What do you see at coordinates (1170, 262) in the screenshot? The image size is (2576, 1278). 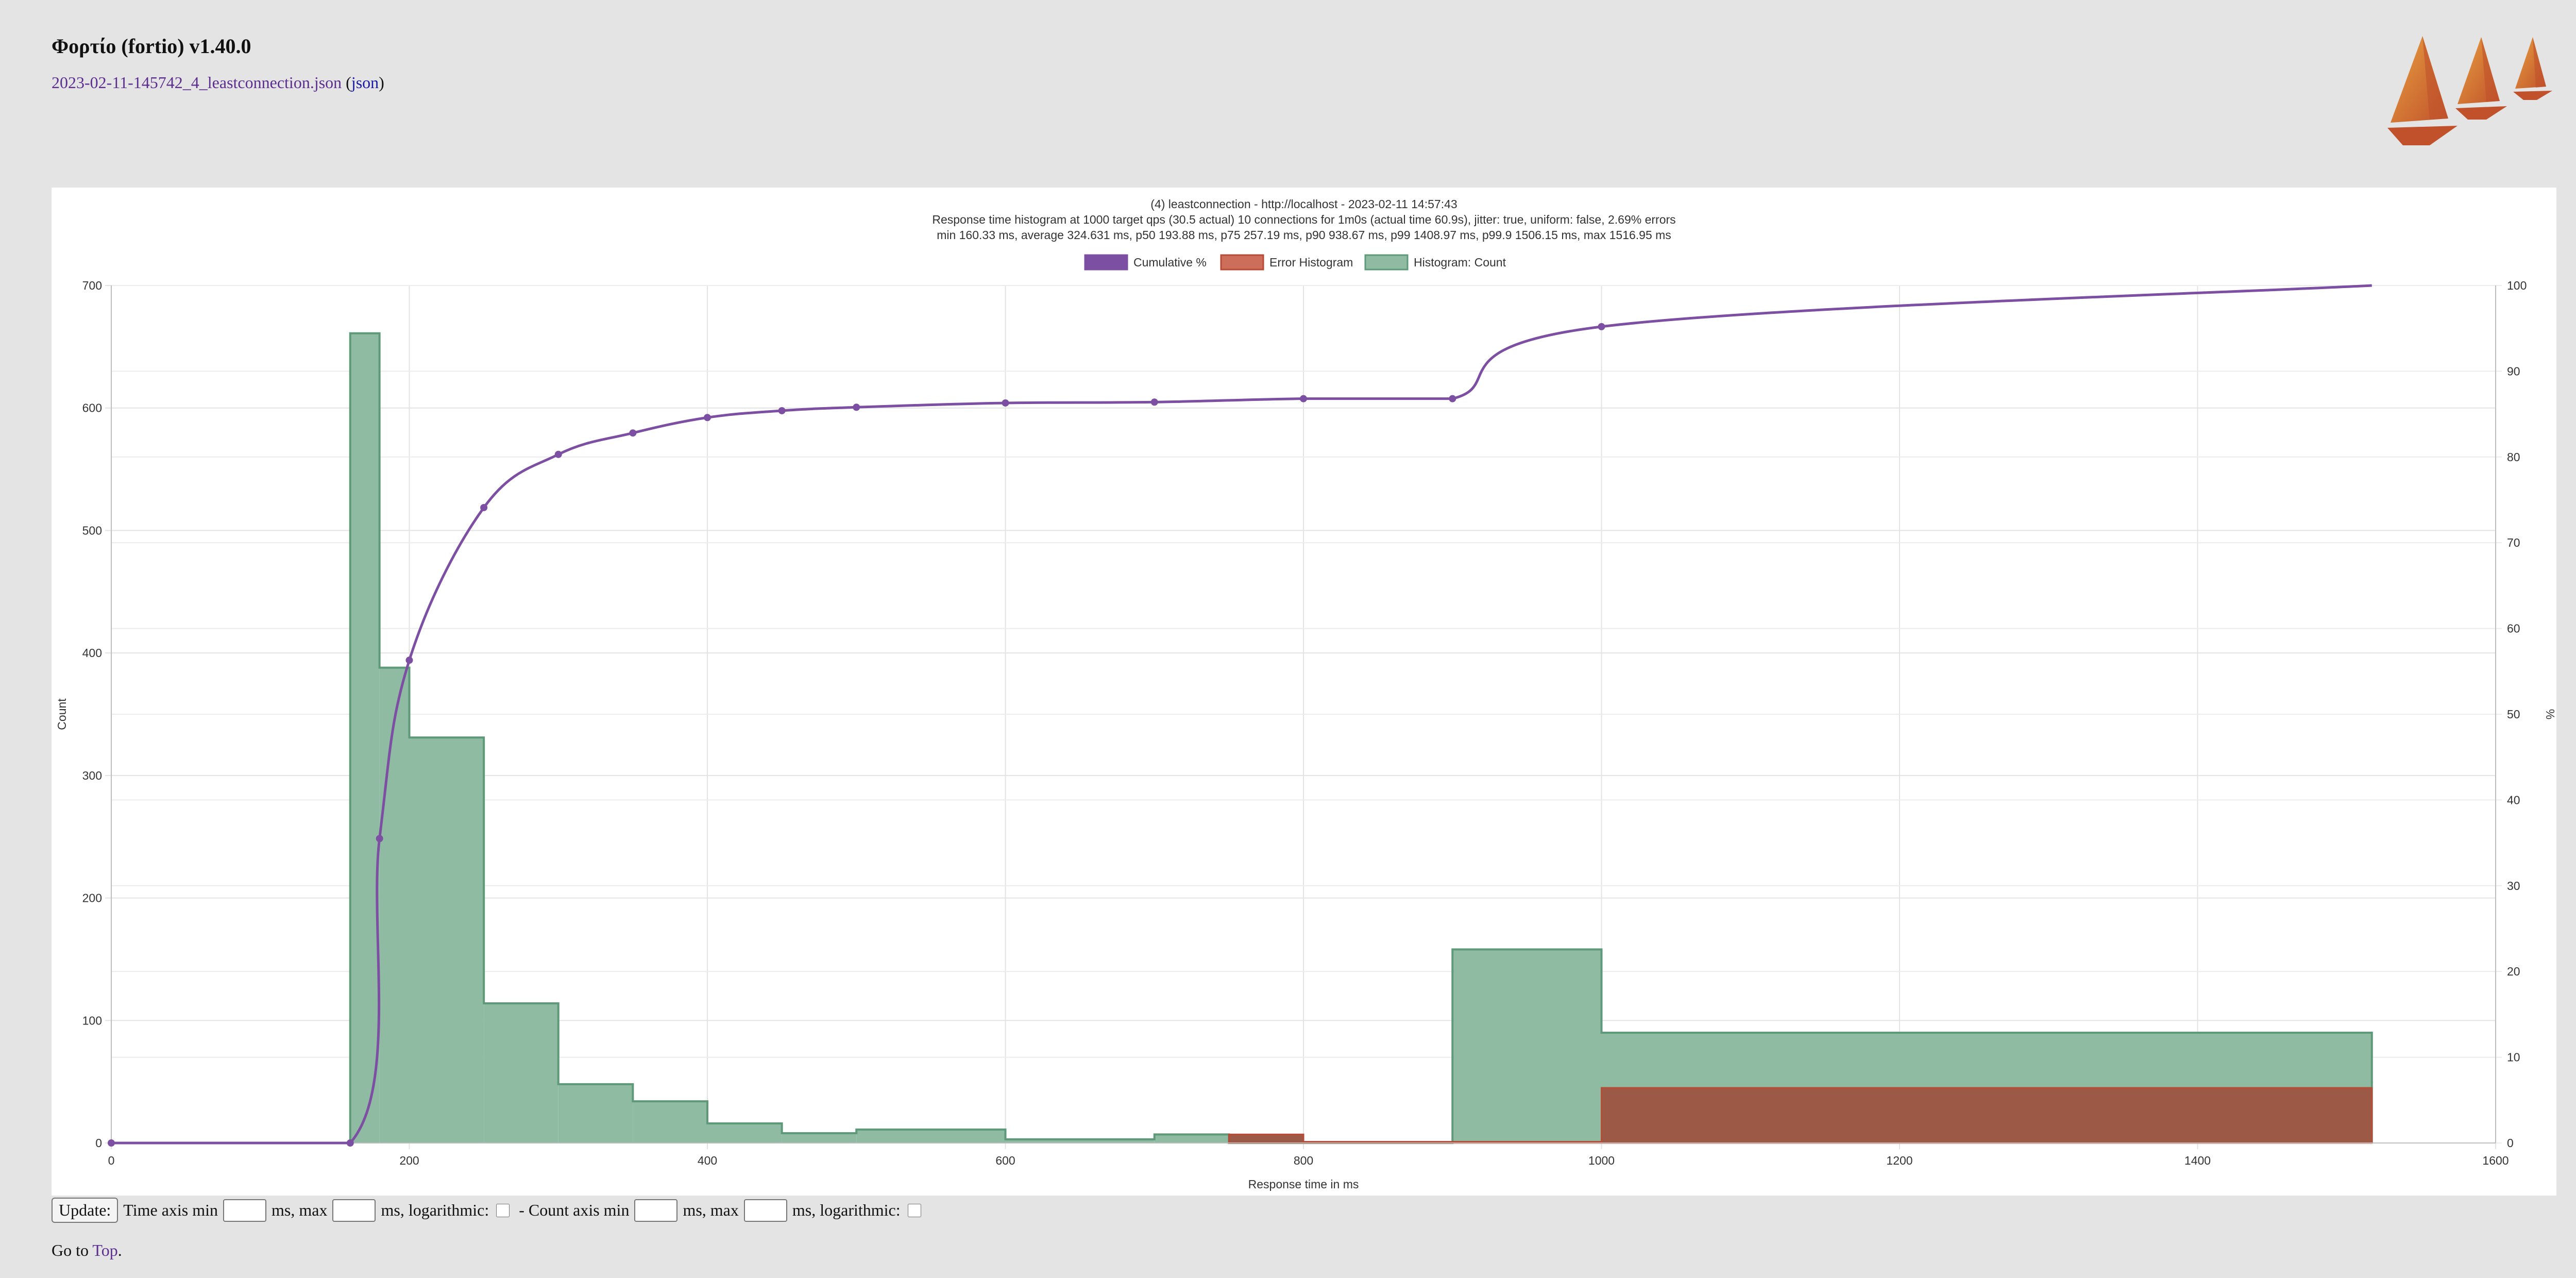 I see `legend-label: Cumulative %` at bounding box center [1170, 262].